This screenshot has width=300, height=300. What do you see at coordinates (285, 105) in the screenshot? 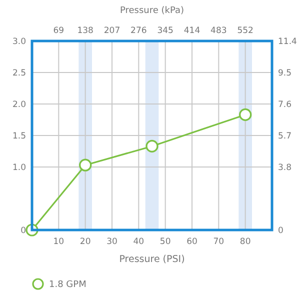
I see `y2-tick-label: 7.6` at bounding box center [285, 105].